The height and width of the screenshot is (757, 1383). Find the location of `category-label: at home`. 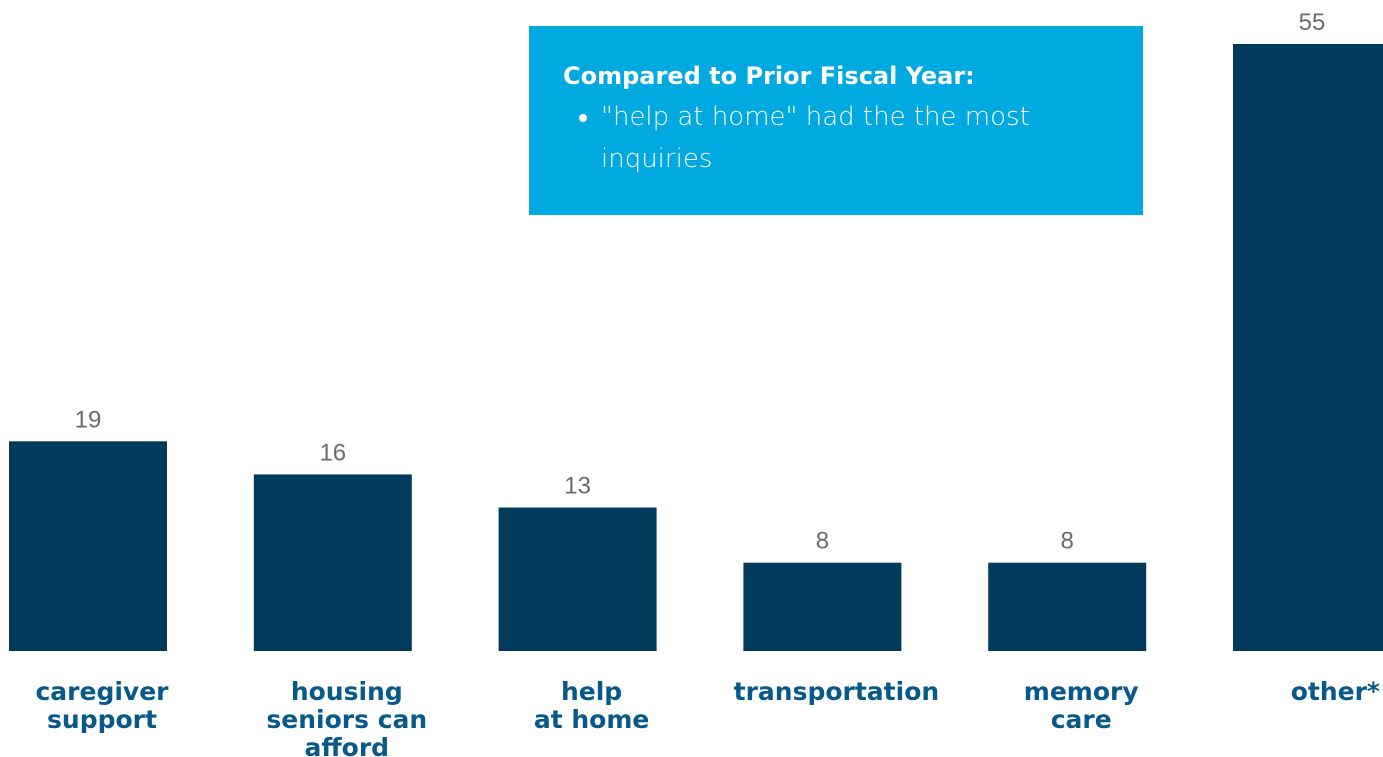

category-label: at home is located at coordinates (592, 719).